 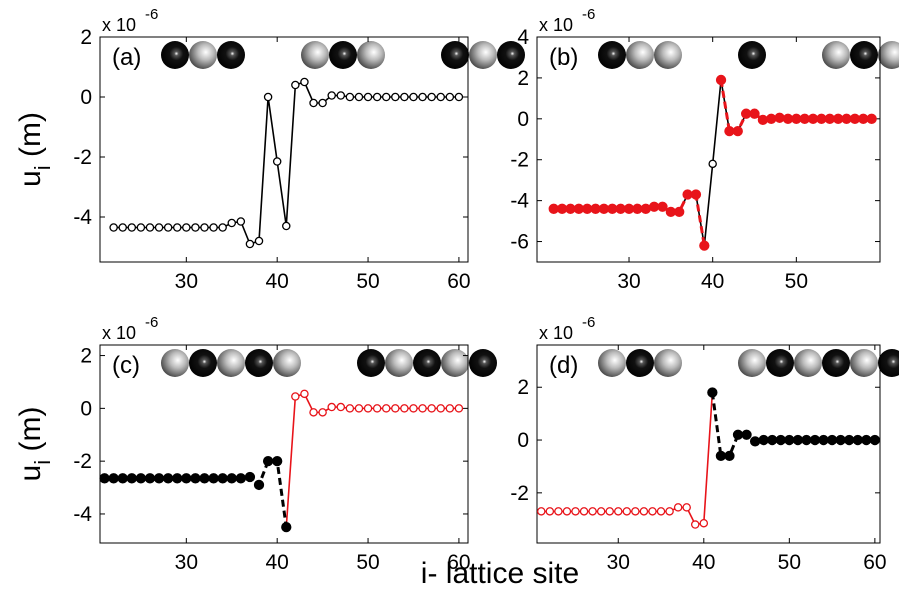 What do you see at coordinates (563, 365) in the screenshot?
I see `panel-label: (d)` at bounding box center [563, 365].